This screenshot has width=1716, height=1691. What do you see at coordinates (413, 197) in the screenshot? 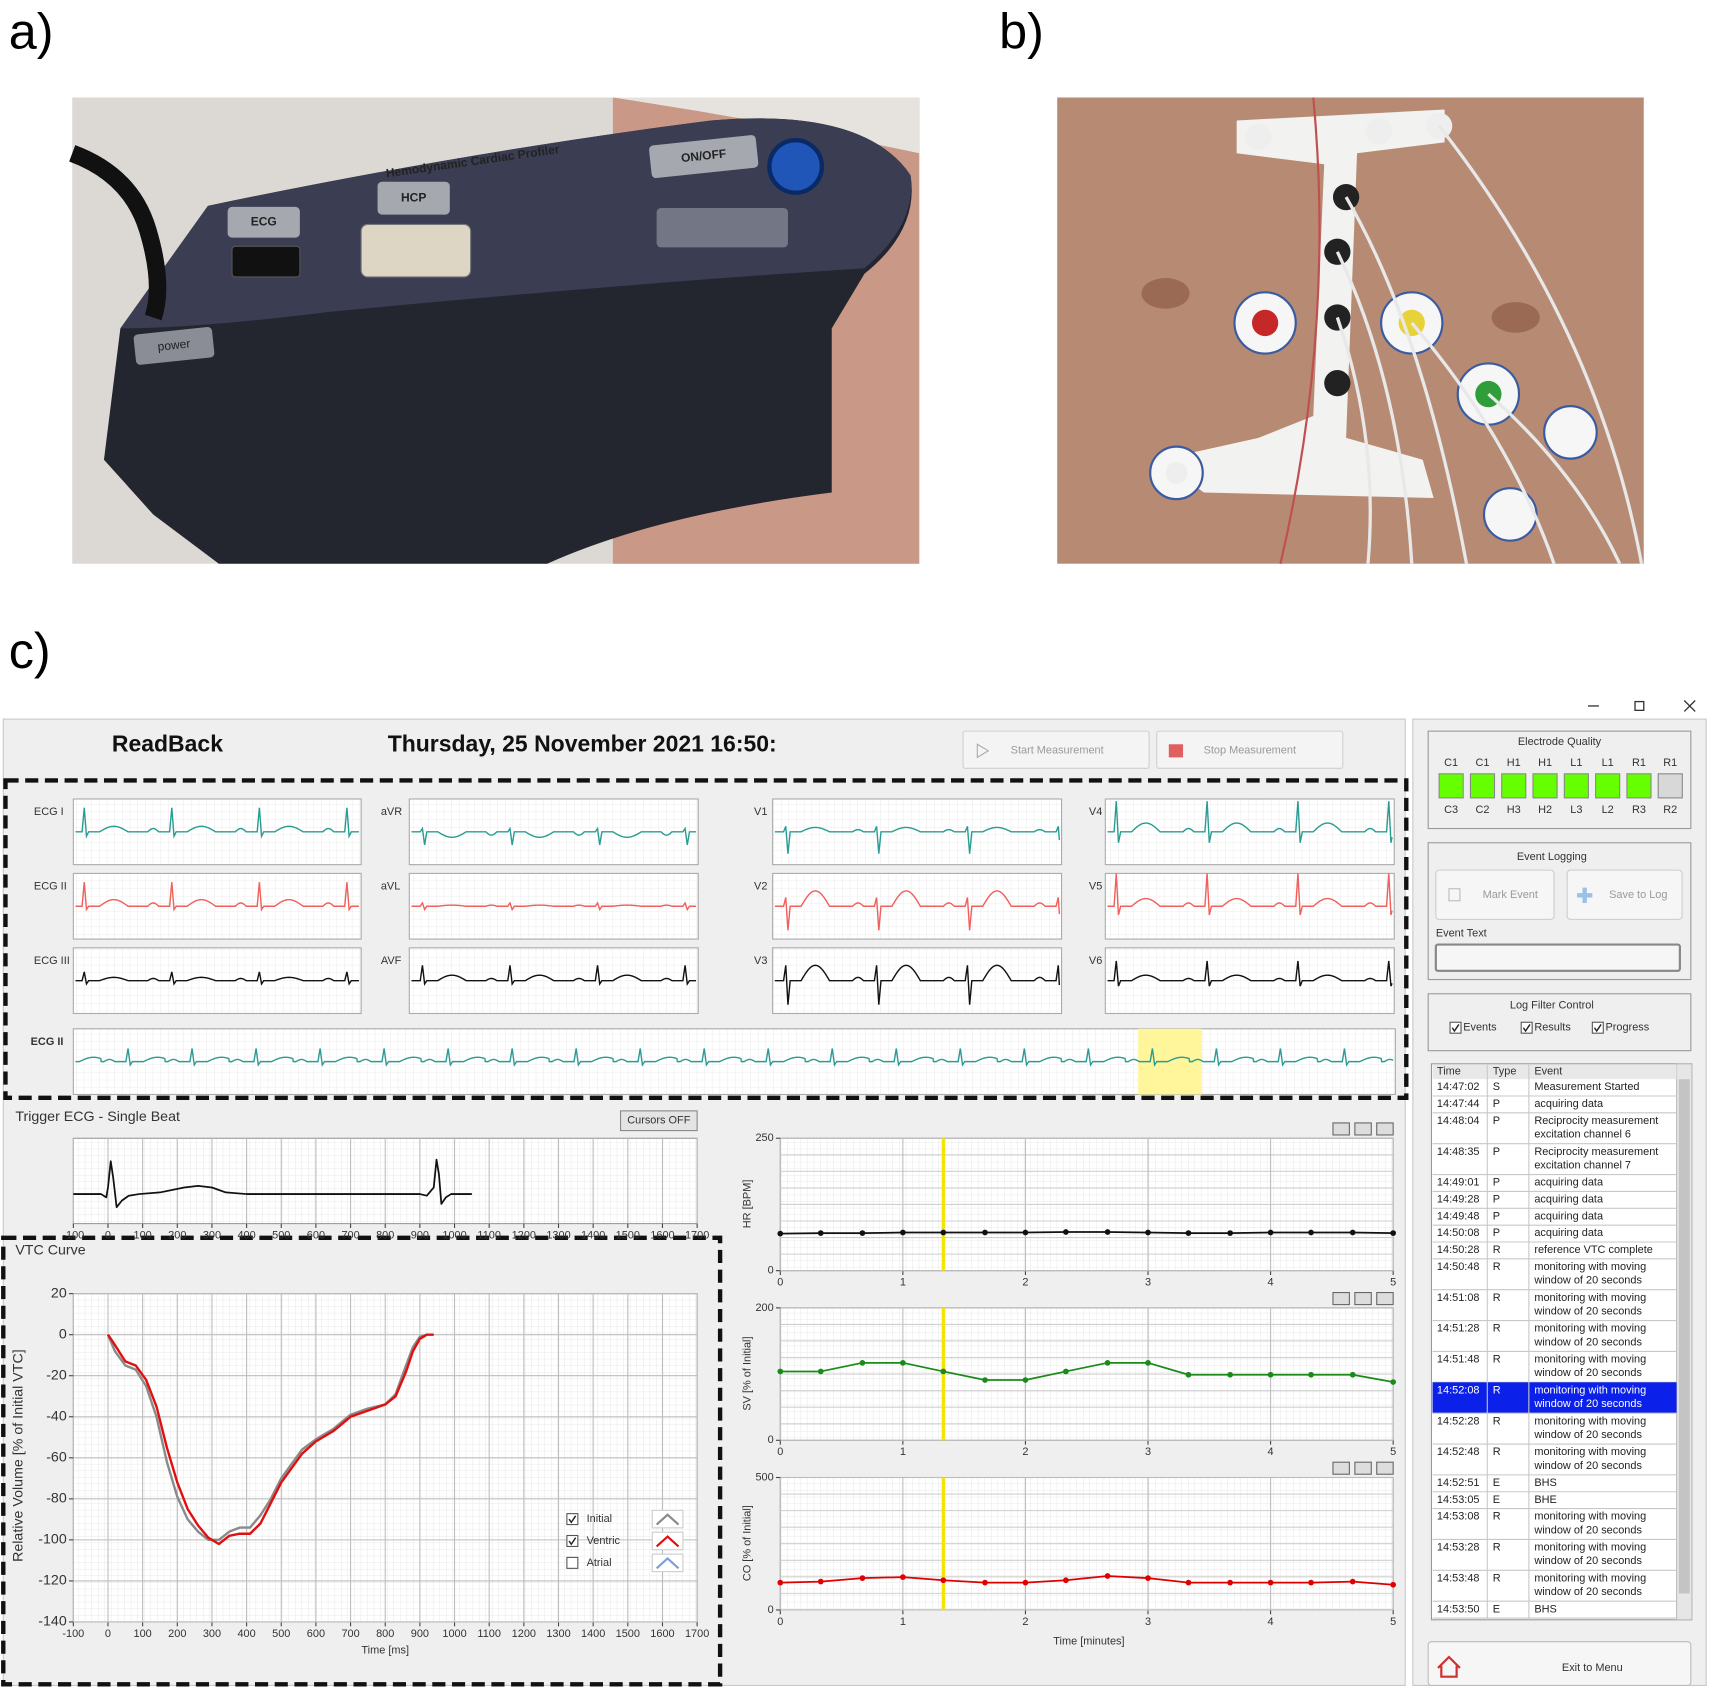
I see `port-label: HCP` at bounding box center [413, 197].